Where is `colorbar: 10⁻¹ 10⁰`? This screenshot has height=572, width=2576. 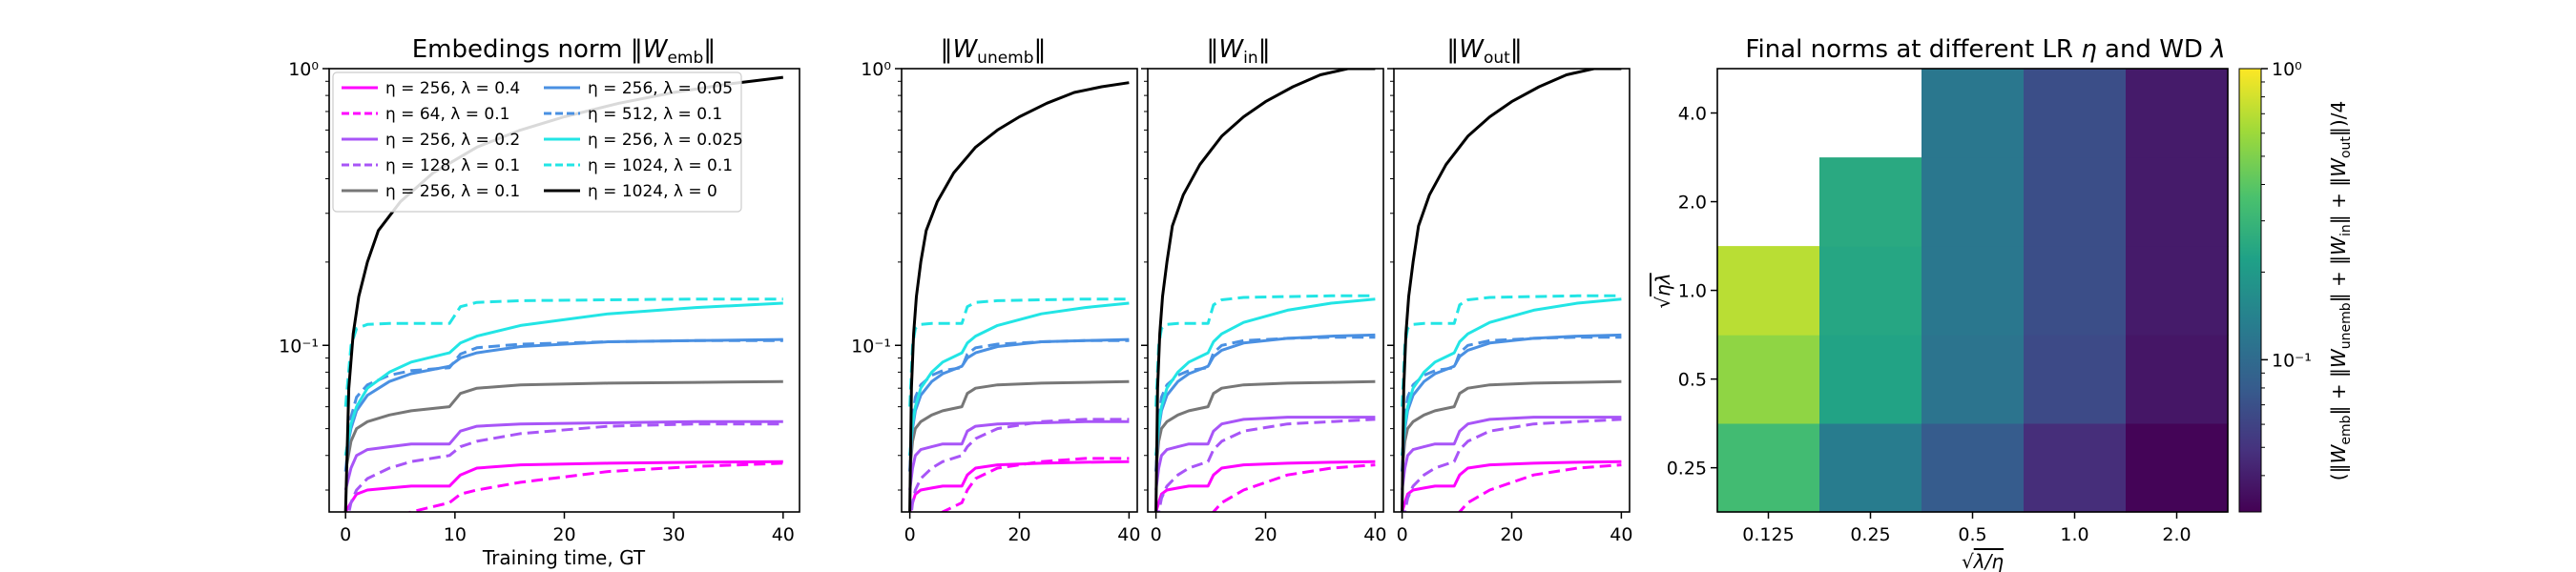
colorbar: 10⁻¹ 10⁰ is located at coordinates (2275, 286).